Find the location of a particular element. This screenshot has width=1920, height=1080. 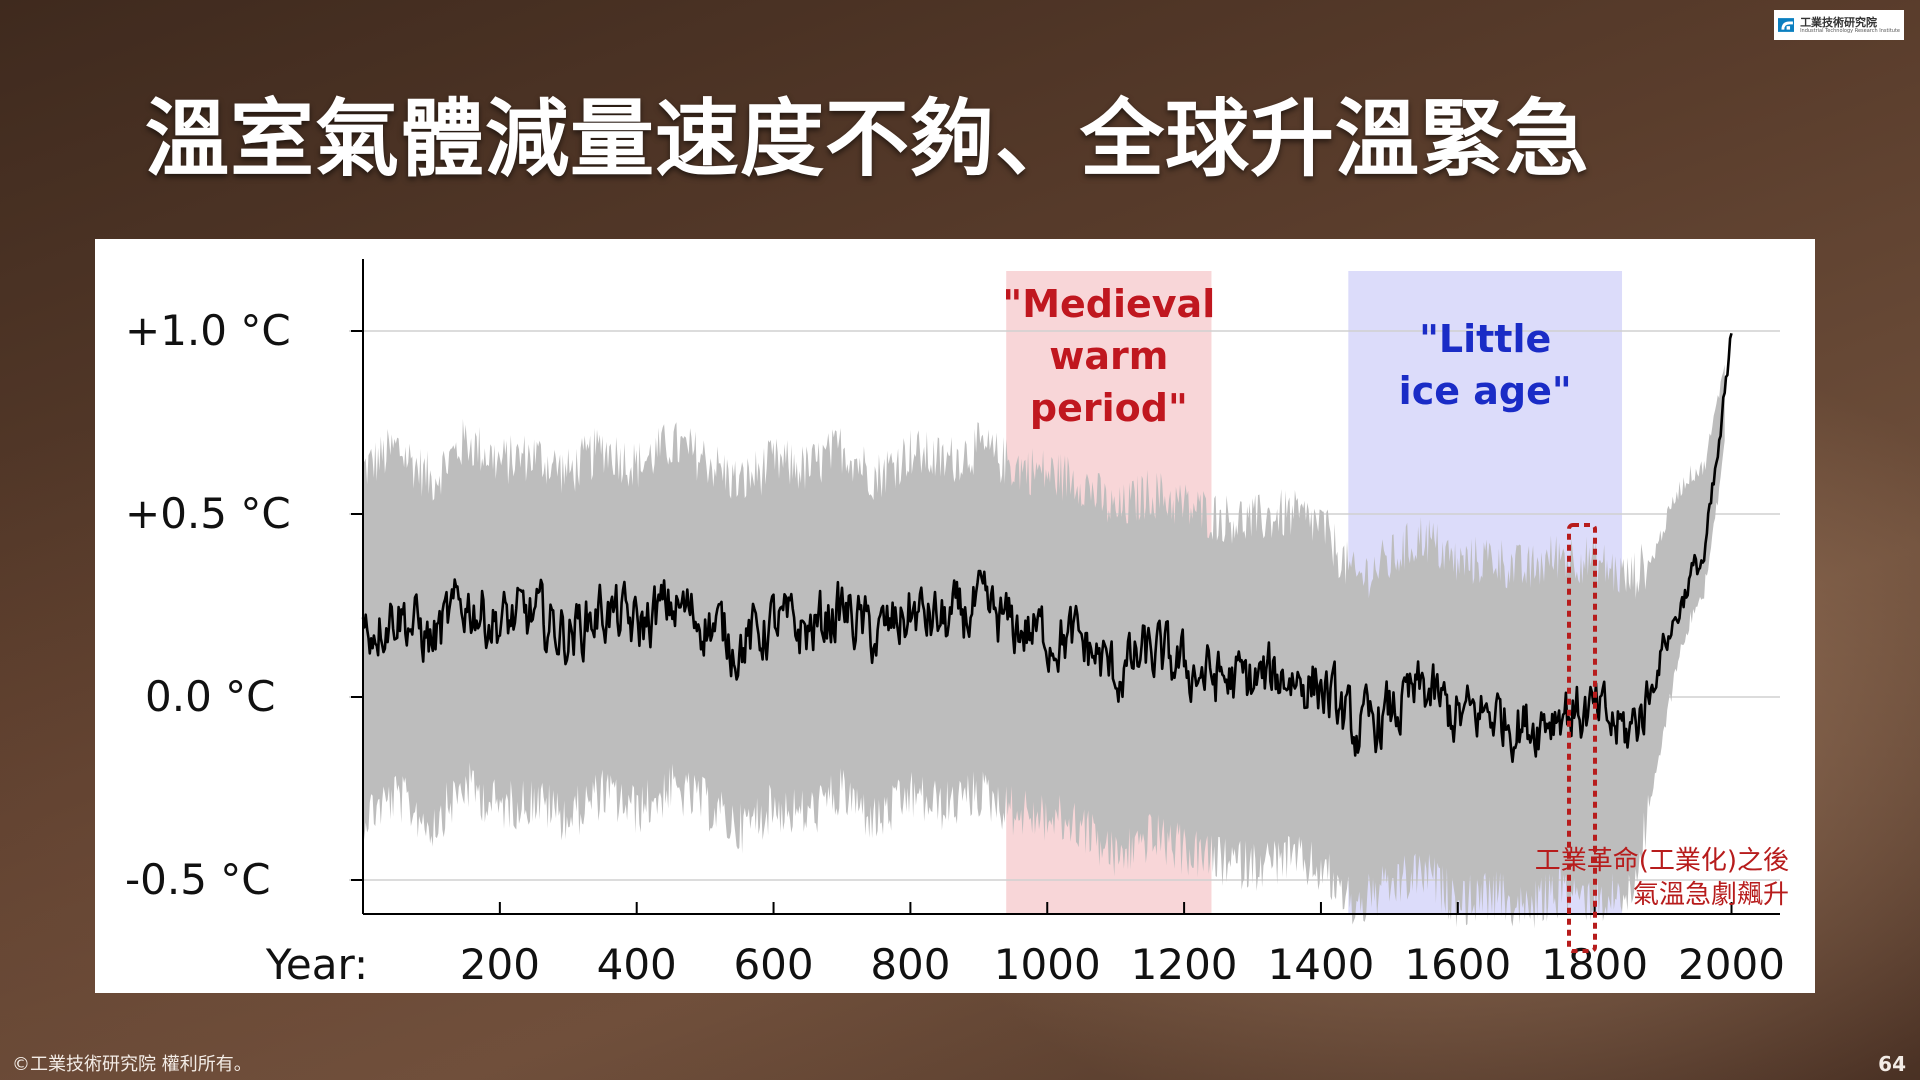

x-tick-label: 1600 is located at coordinates (1457, 964).